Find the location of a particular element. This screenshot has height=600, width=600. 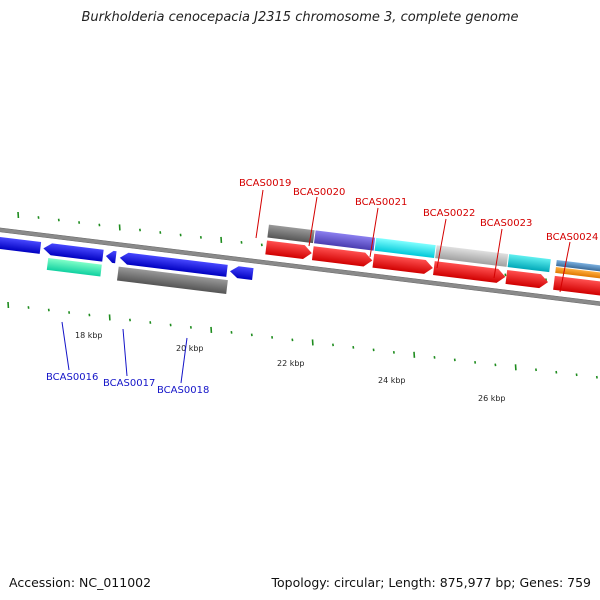

feature-bcas0024-b is located at coordinates (577, 274).